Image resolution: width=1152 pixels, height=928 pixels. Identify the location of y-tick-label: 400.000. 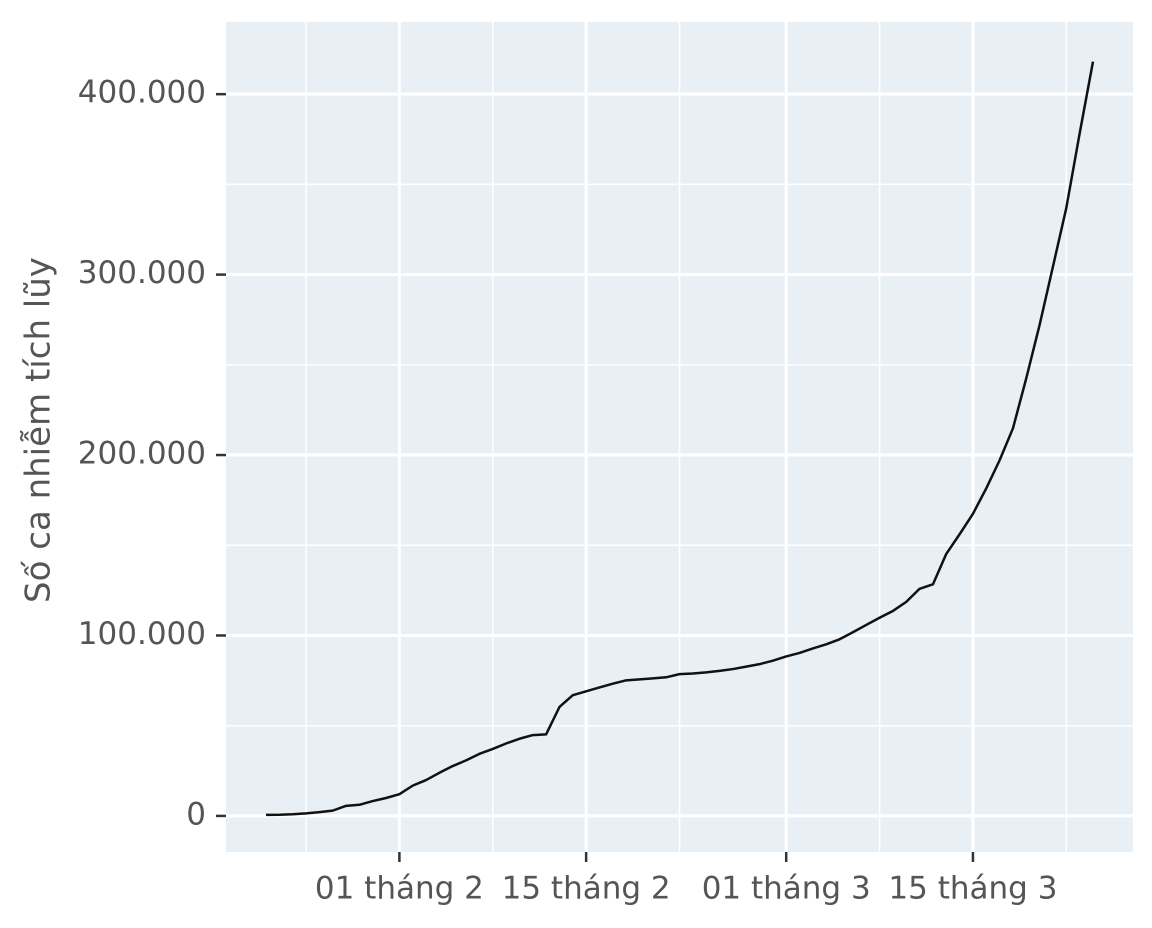
(142, 93).